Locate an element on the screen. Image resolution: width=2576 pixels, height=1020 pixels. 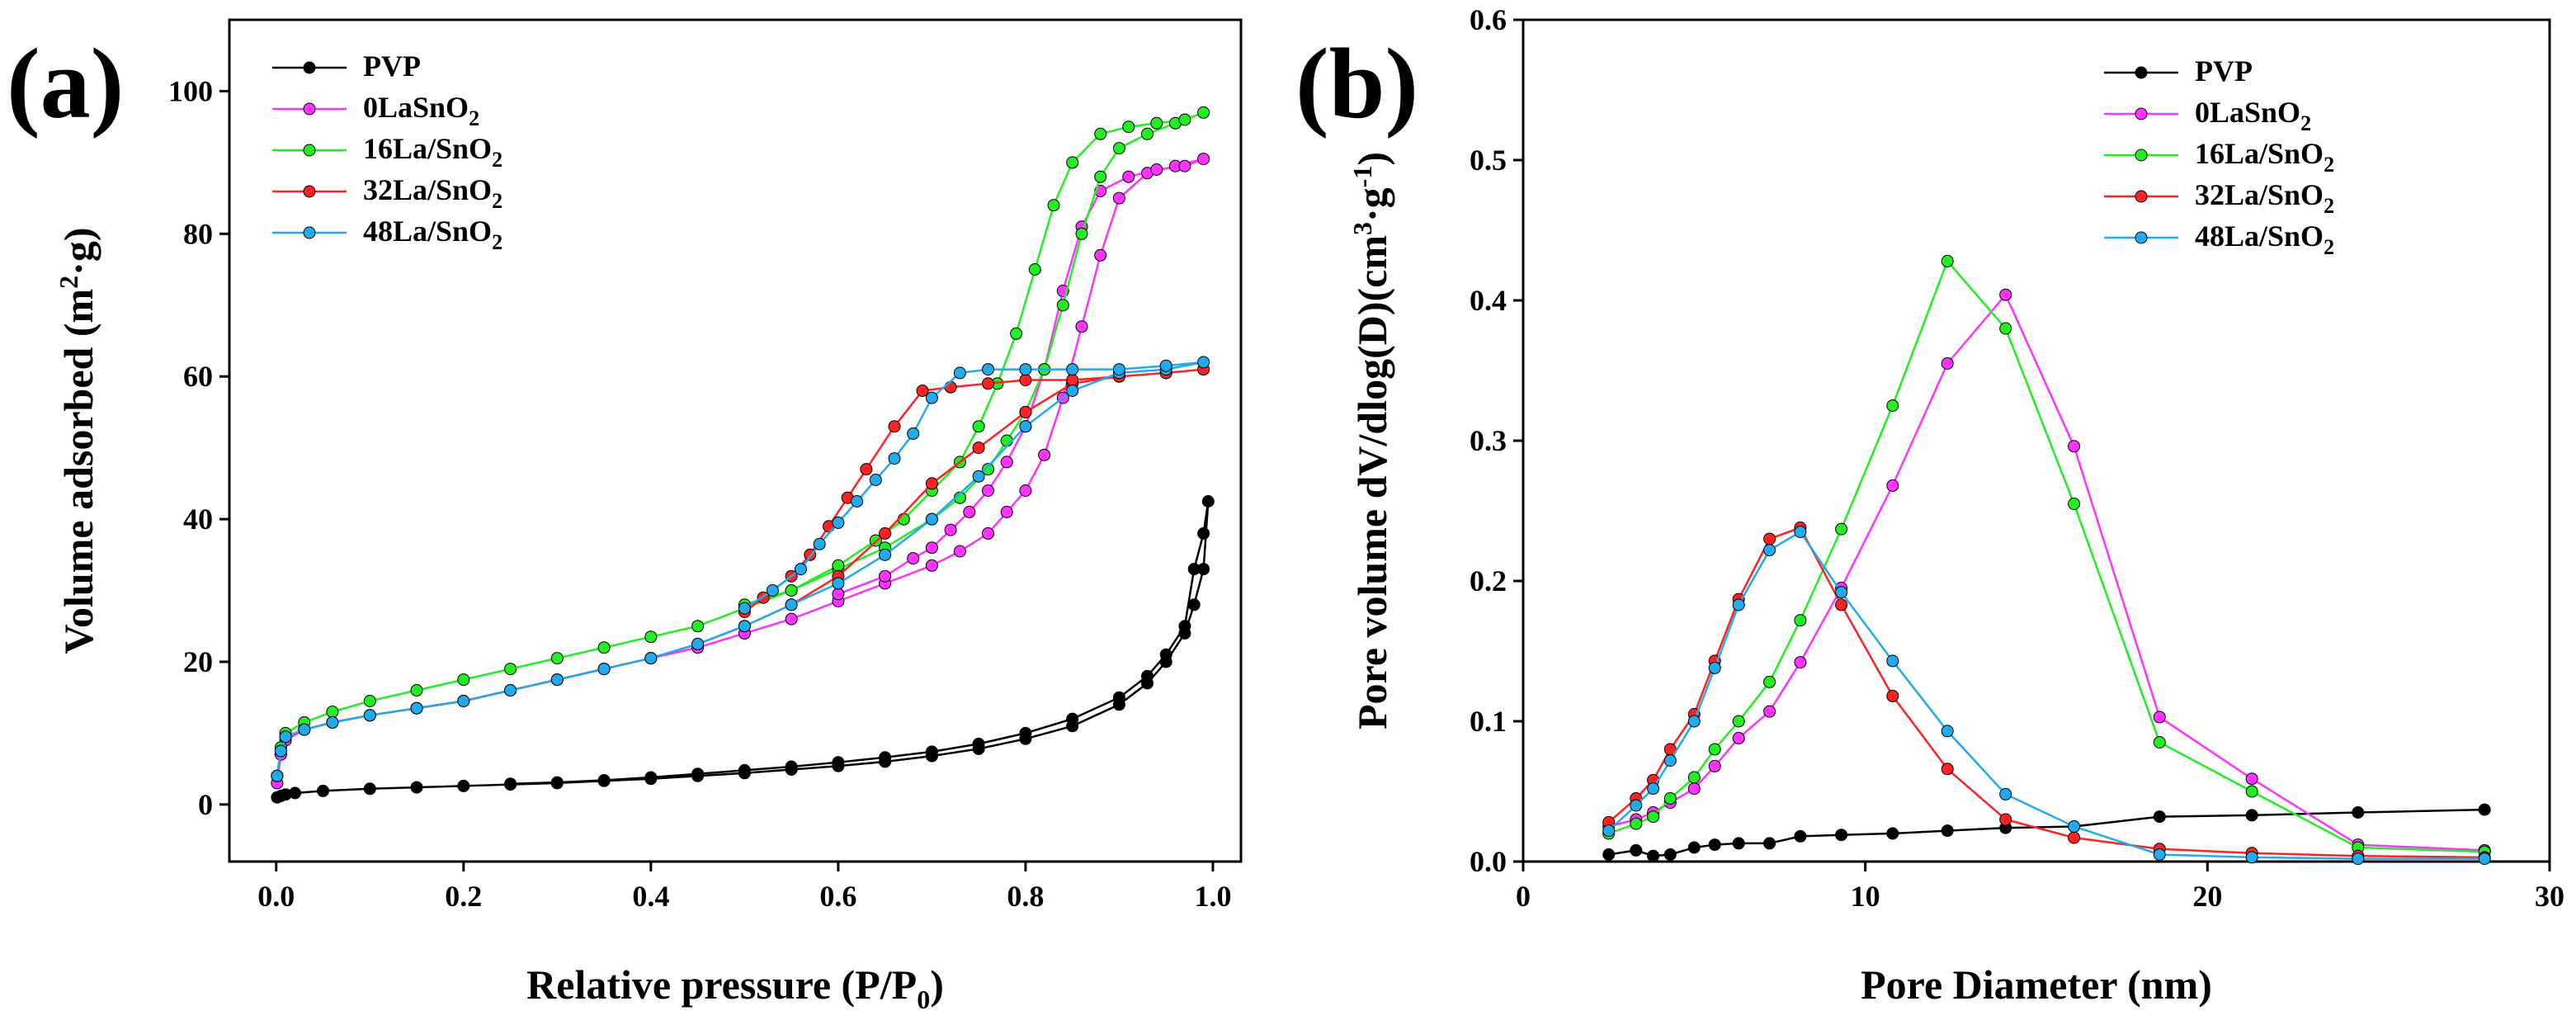
panel-a-series-pvp is located at coordinates (743, 649).